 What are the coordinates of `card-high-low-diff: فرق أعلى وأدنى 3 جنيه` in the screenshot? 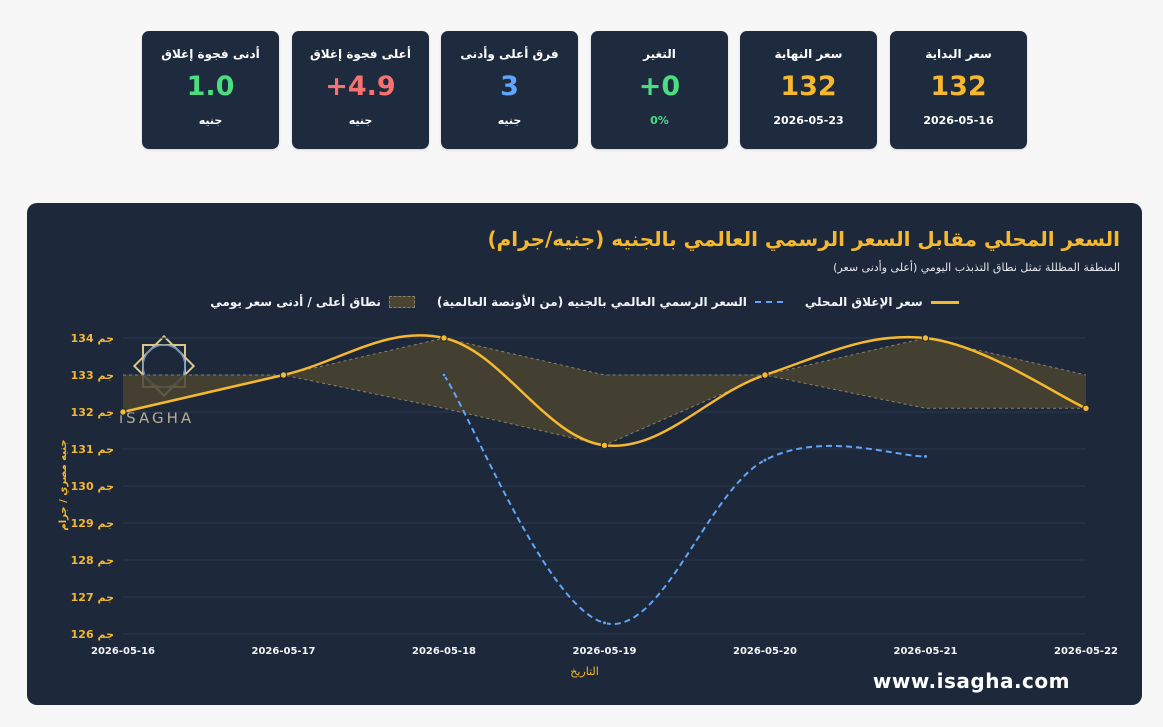 It's located at (509, 90).